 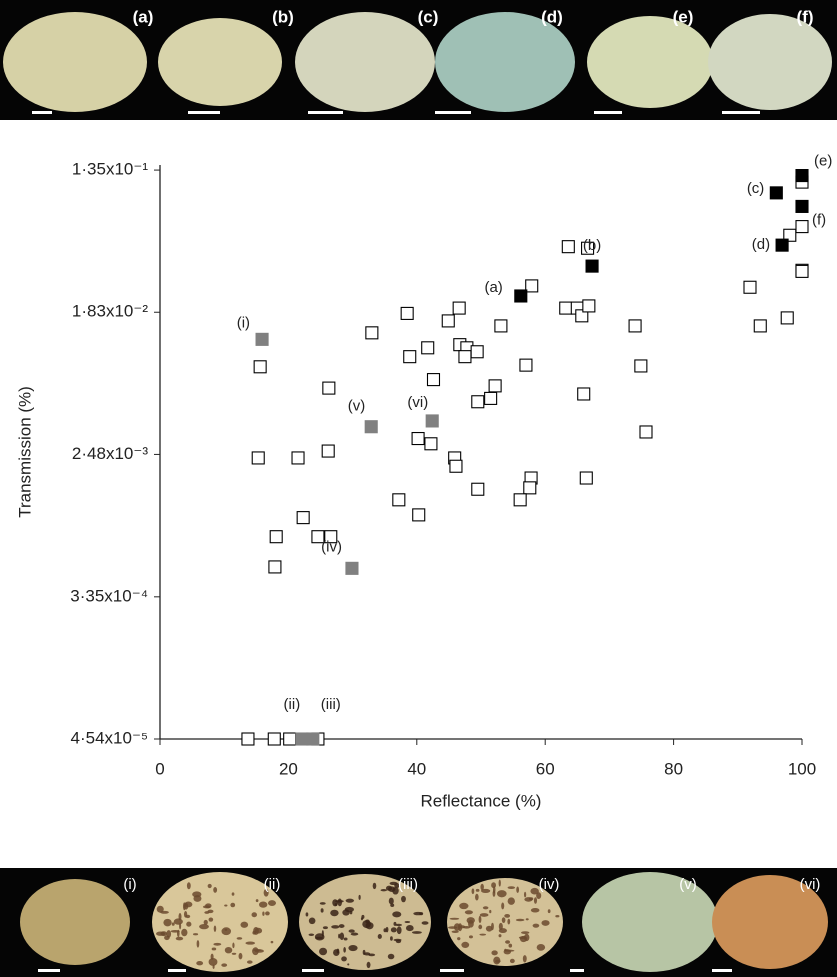 I want to click on y-tick-label: 1·35x10⁻¹, so click(x=110, y=169).